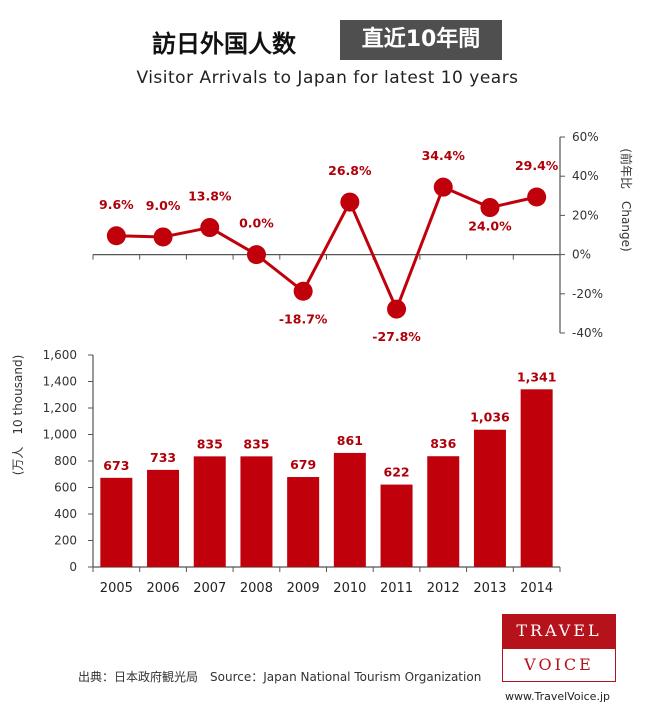 Image resolution: width=655 pixels, height=709 pixels. What do you see at coordinates (489, 588) in the screenshot?
I see `x-tick-label: 2013` at bounding box center [489, 588].